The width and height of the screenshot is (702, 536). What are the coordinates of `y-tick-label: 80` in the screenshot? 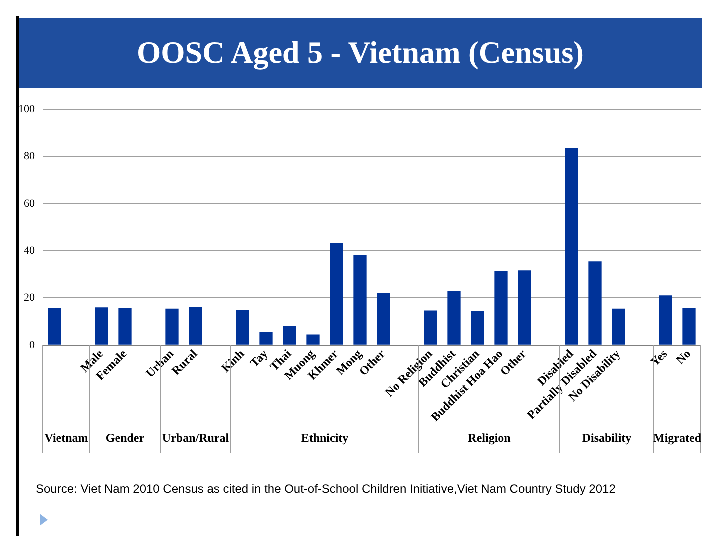 It's located at (30, 156).